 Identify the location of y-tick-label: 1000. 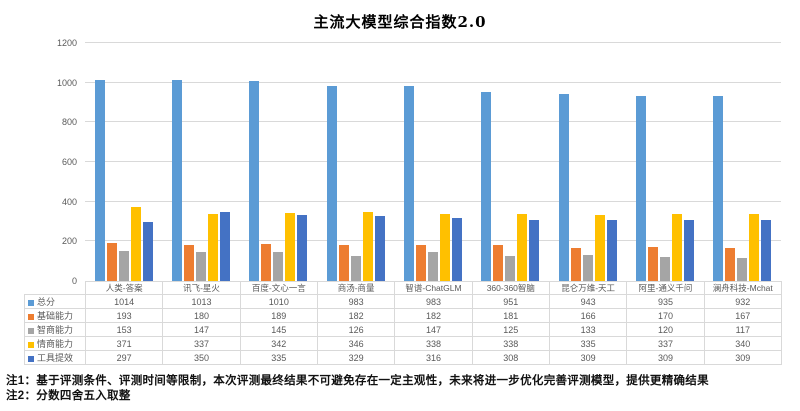
(66, 82).